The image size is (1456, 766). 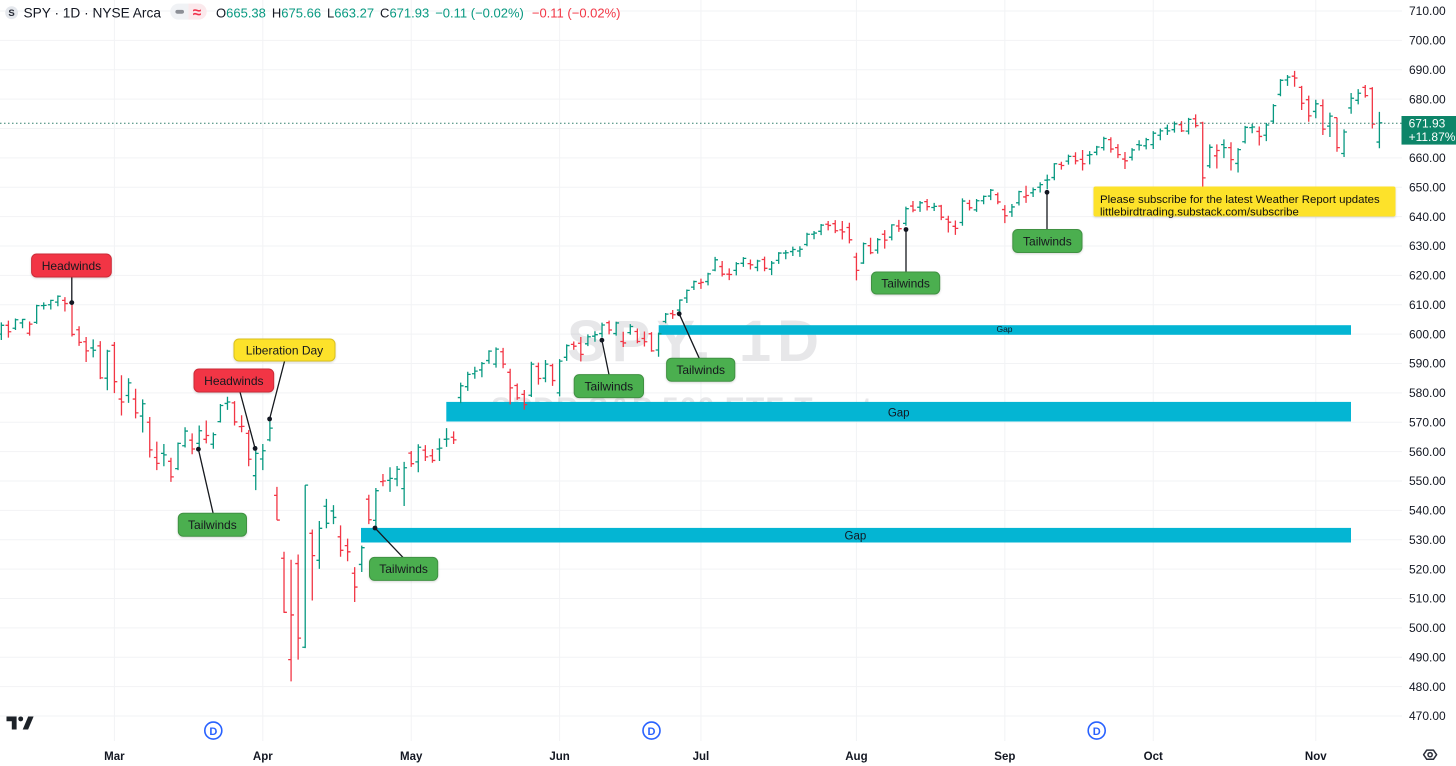 What do you see at coordinates (1427, 628) in the screenshot?
I see `svg-text: 500.00` at bounding box center [1427, 628].